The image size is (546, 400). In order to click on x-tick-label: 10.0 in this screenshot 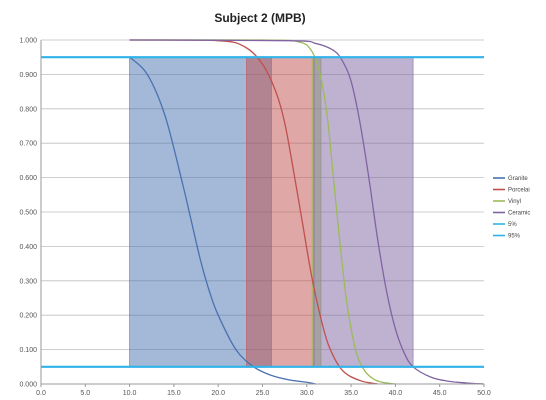, I will do `click(130, 393)`.